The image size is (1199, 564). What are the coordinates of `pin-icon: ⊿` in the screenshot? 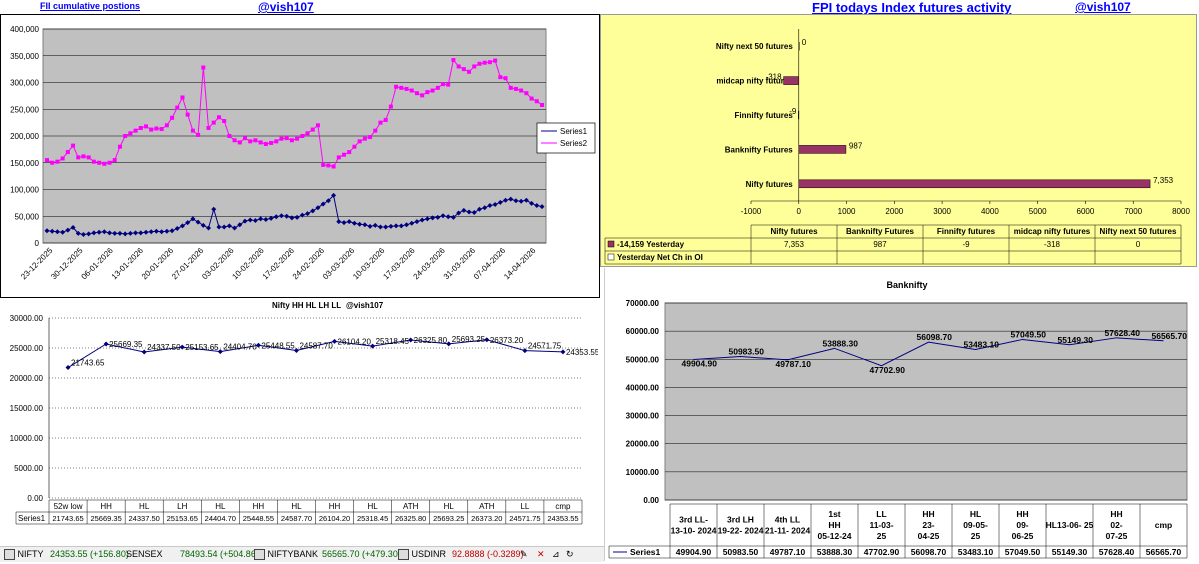 It's located at (556, 554).